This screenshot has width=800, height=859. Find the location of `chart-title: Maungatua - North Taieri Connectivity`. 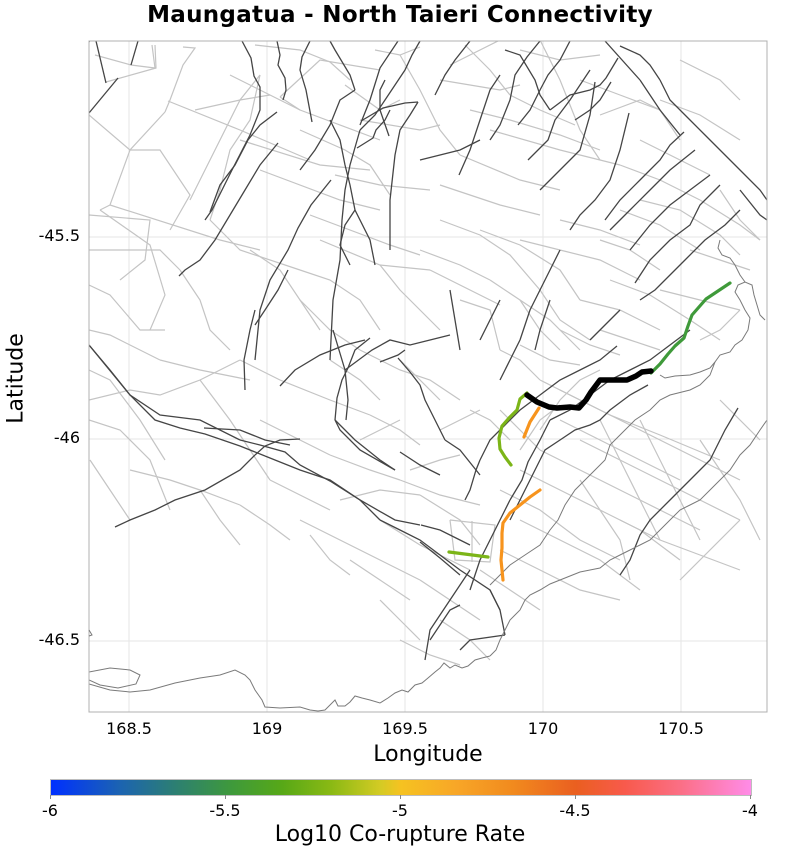

chart-title: Maungatua - North Taieri Connectivity is located at coordinates (400, 15).